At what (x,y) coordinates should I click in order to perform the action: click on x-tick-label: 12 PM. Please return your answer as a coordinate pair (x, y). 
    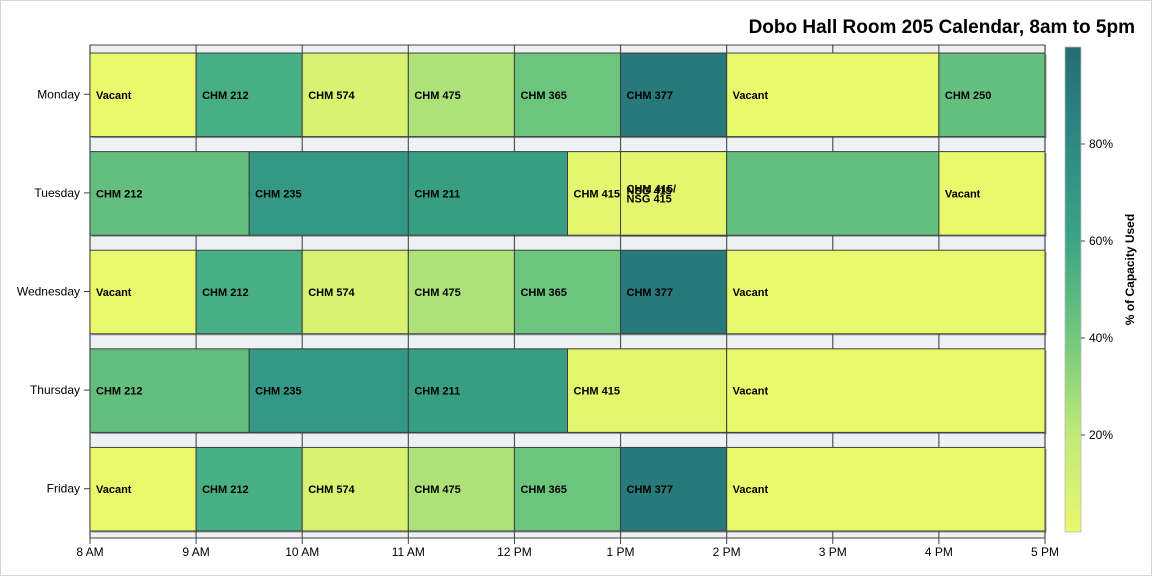
    Looking at the image, I should click on (514, 552).